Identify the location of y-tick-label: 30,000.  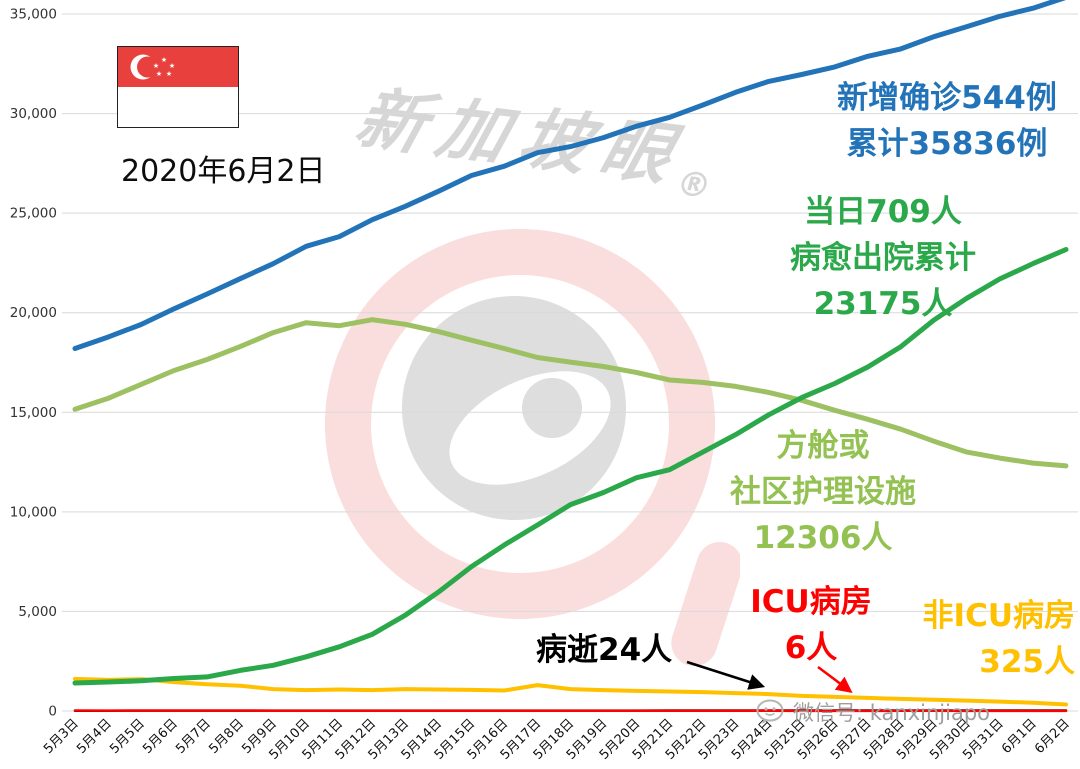
(33, 114).